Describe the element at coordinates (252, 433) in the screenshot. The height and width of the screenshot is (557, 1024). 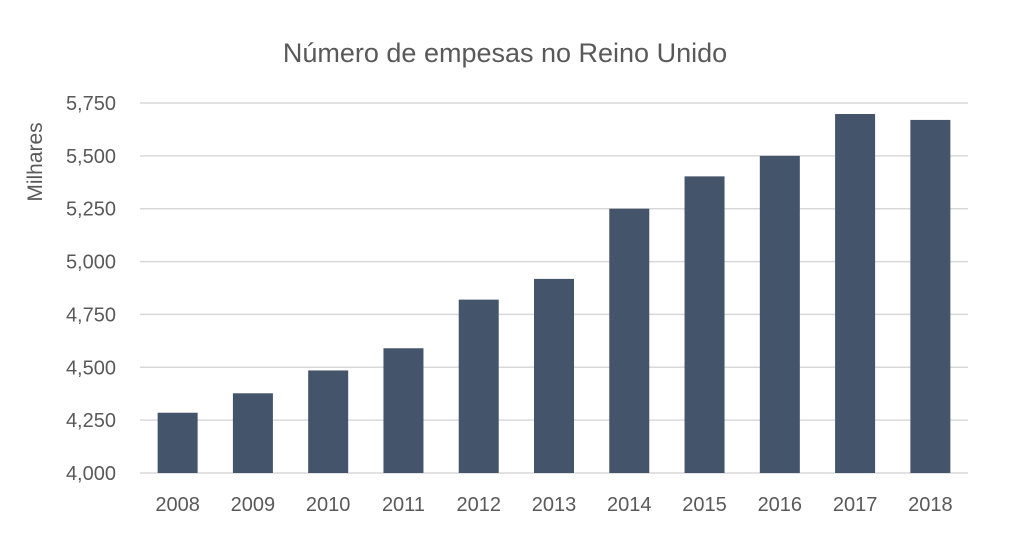
I see `bar-2009` at that location.